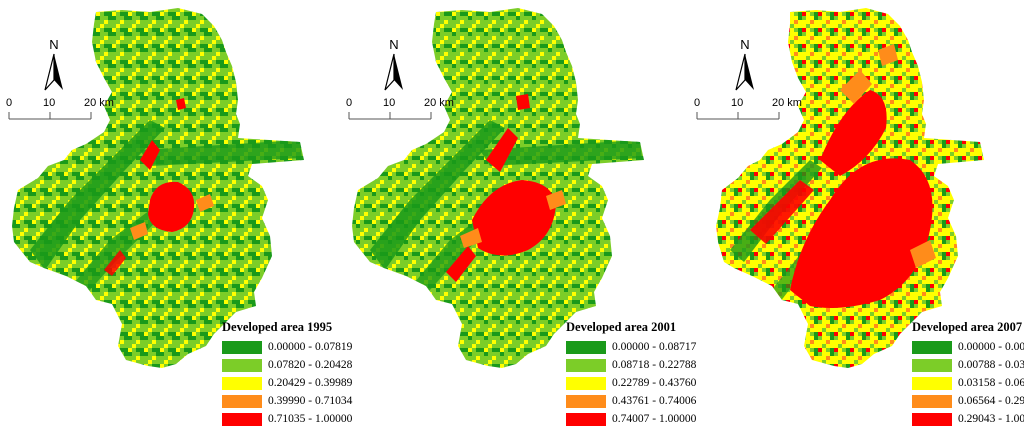 This screenshot has width=1024, height=428. I want to click on legend-item: 0.00000 - 0.07819, so click(287, 347).